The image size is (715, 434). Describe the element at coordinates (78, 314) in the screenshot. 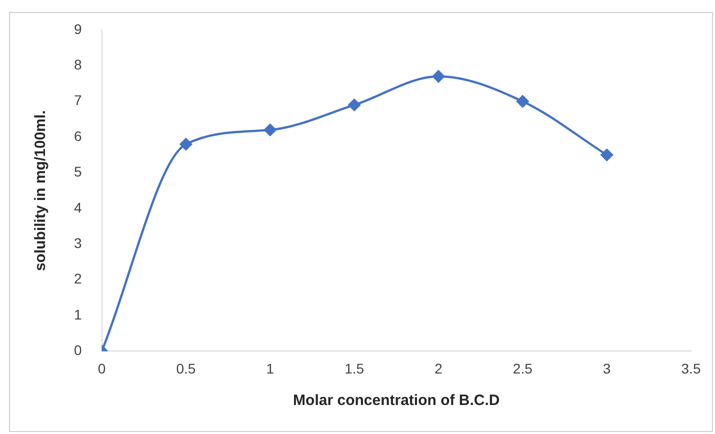

I see `y-tick-label: 1` at that location.